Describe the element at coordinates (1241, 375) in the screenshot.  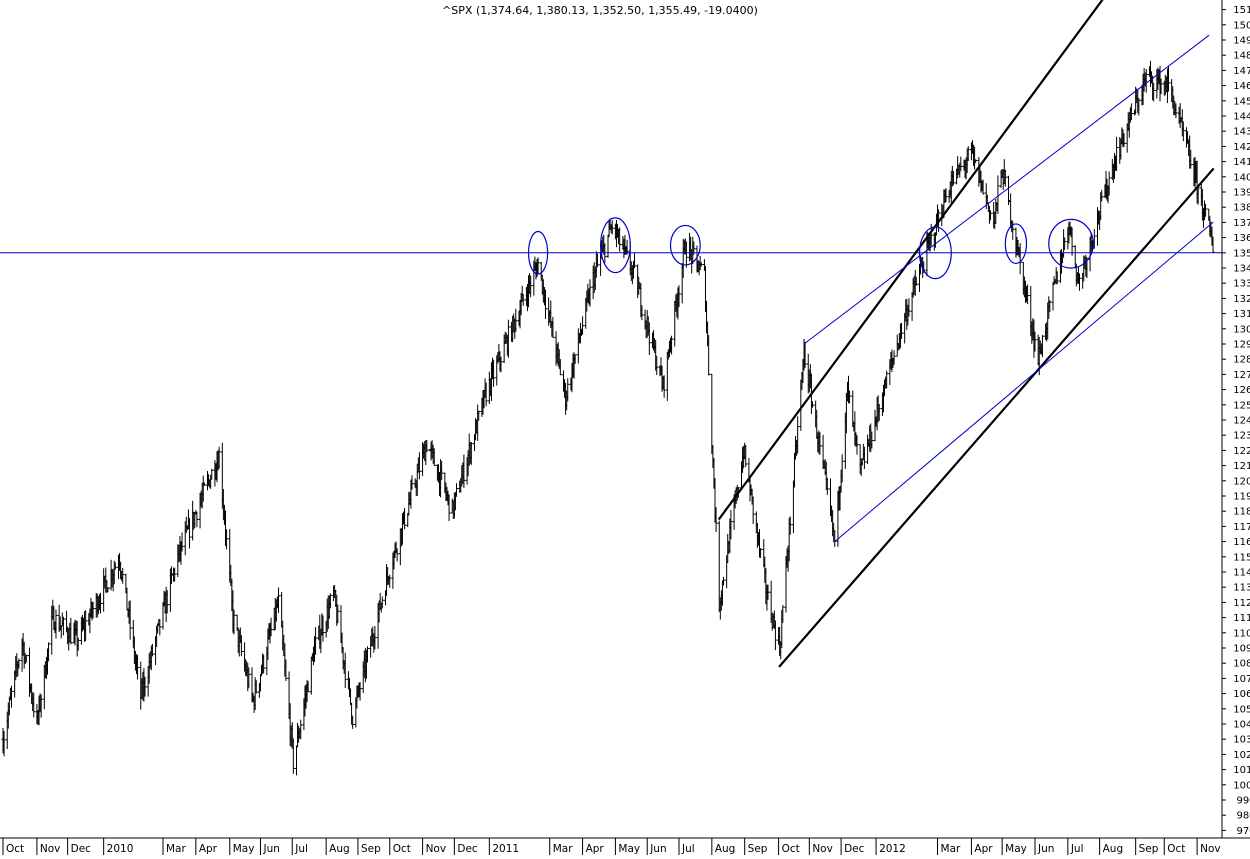
I see `y-tick-label: 1270` at that location.